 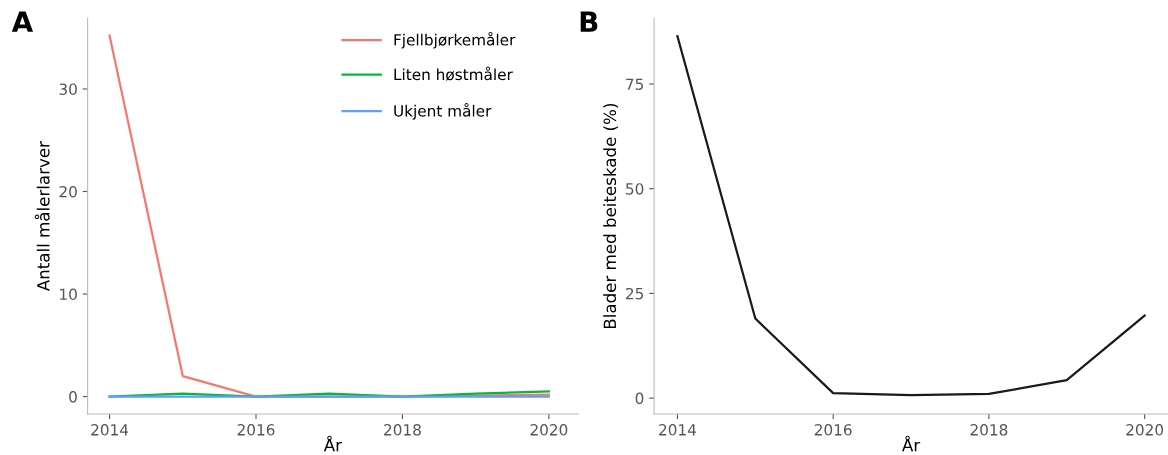 I want to click on chart-title: B, so click(x=589, y=21).